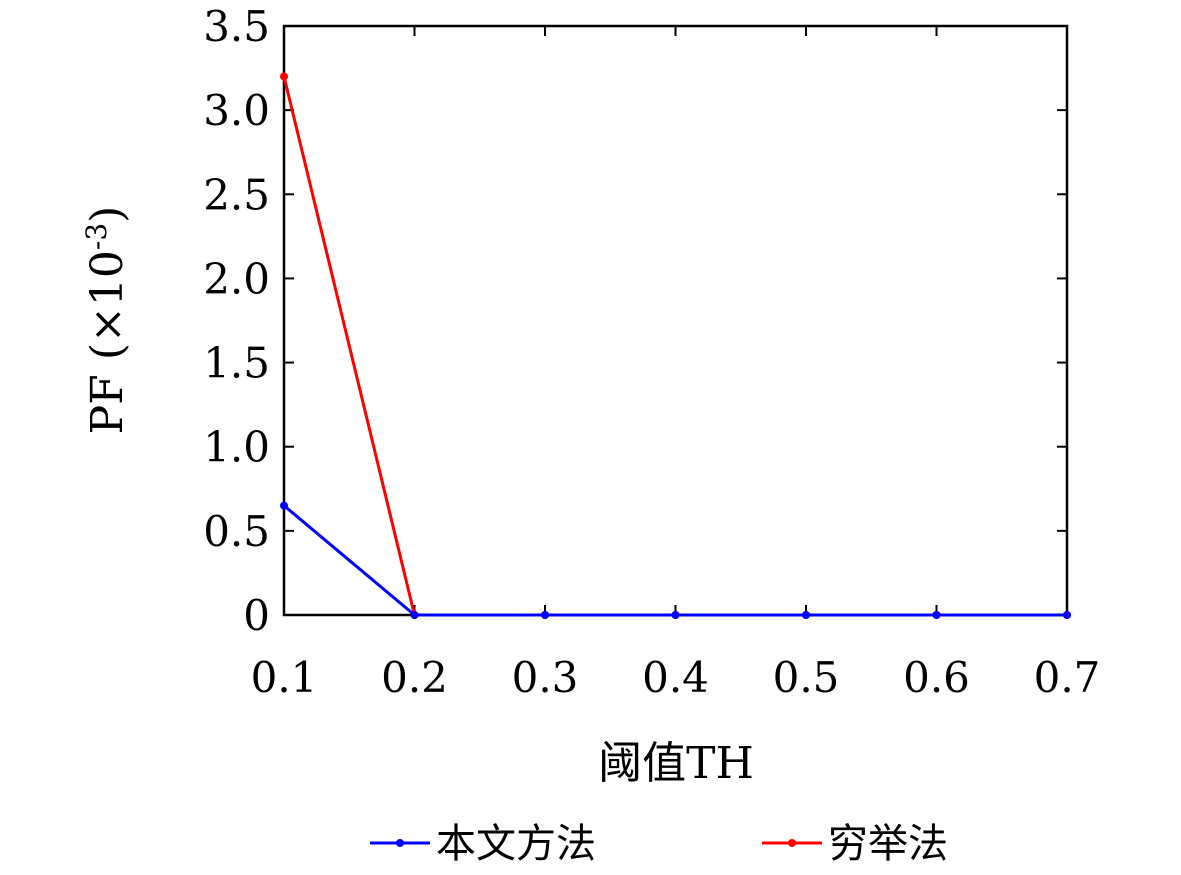  What do you see at coordinates (675, 677) in the screenshot?
I see `x-tick-label: 0.4` at bounding box center [675, 677].